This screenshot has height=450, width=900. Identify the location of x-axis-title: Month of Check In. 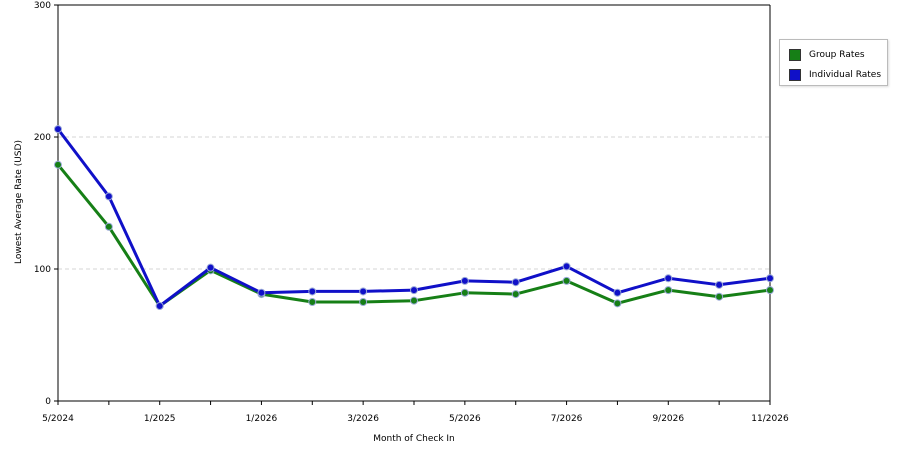
(414, 439).